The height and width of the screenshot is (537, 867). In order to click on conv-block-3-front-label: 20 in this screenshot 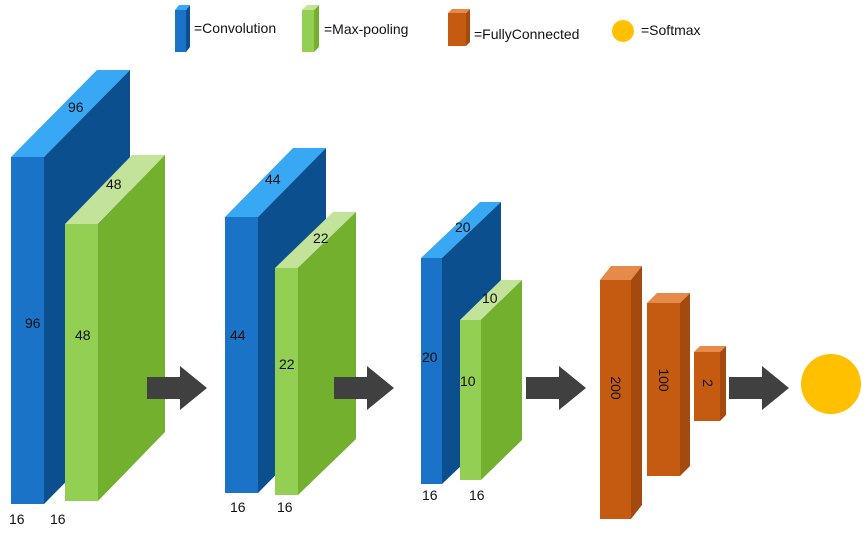, I will do `click(430, 357)`.